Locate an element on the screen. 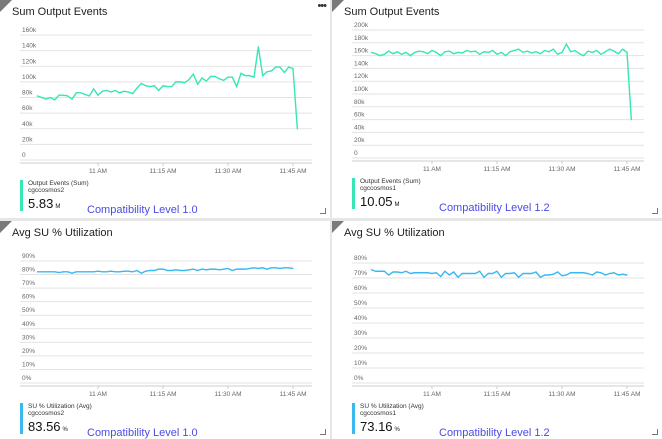 Image resolution: width=662 pixels, height=439 pixels. x-tick-label: 11:45 AM is located at coordinates (627, 394).